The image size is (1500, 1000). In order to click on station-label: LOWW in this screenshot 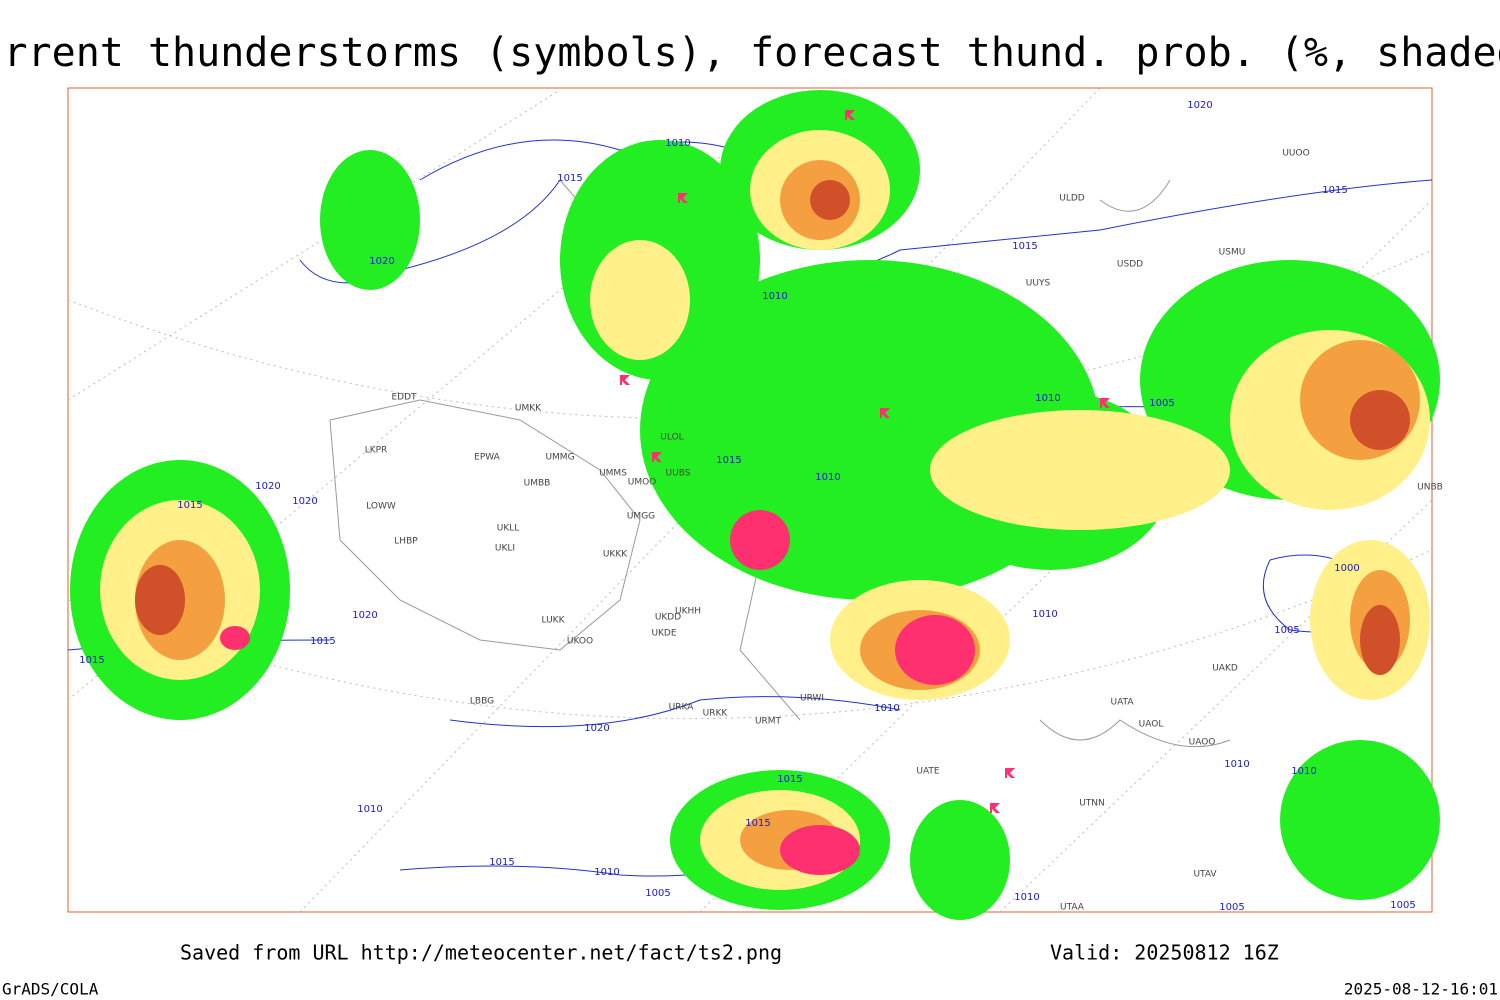, I will do `click(381, 507)`.